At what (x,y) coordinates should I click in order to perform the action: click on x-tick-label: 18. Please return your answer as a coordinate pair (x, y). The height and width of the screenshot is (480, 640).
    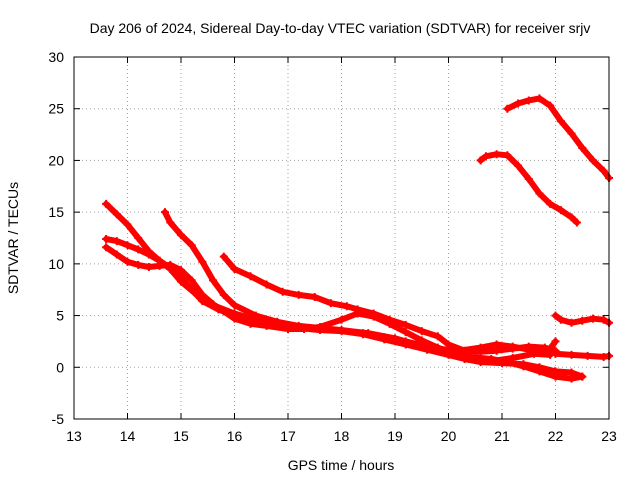
    Looking at the image, I should click on (342, 436).